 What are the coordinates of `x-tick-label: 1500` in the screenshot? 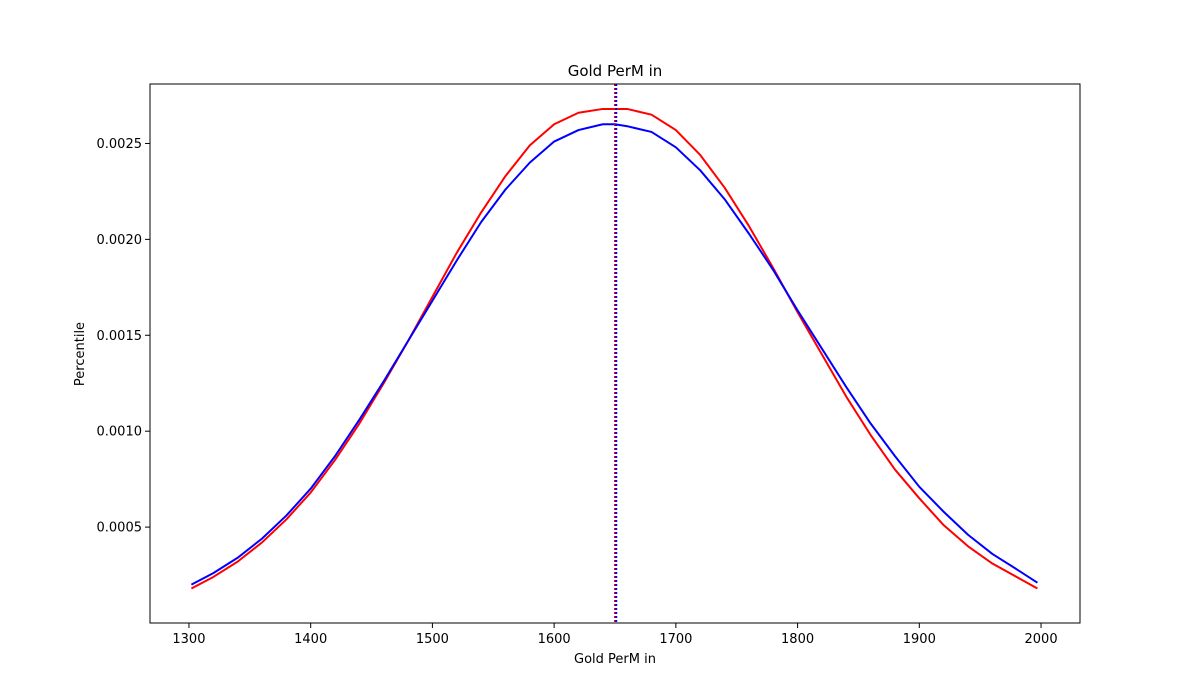 It's located at (432, 639).